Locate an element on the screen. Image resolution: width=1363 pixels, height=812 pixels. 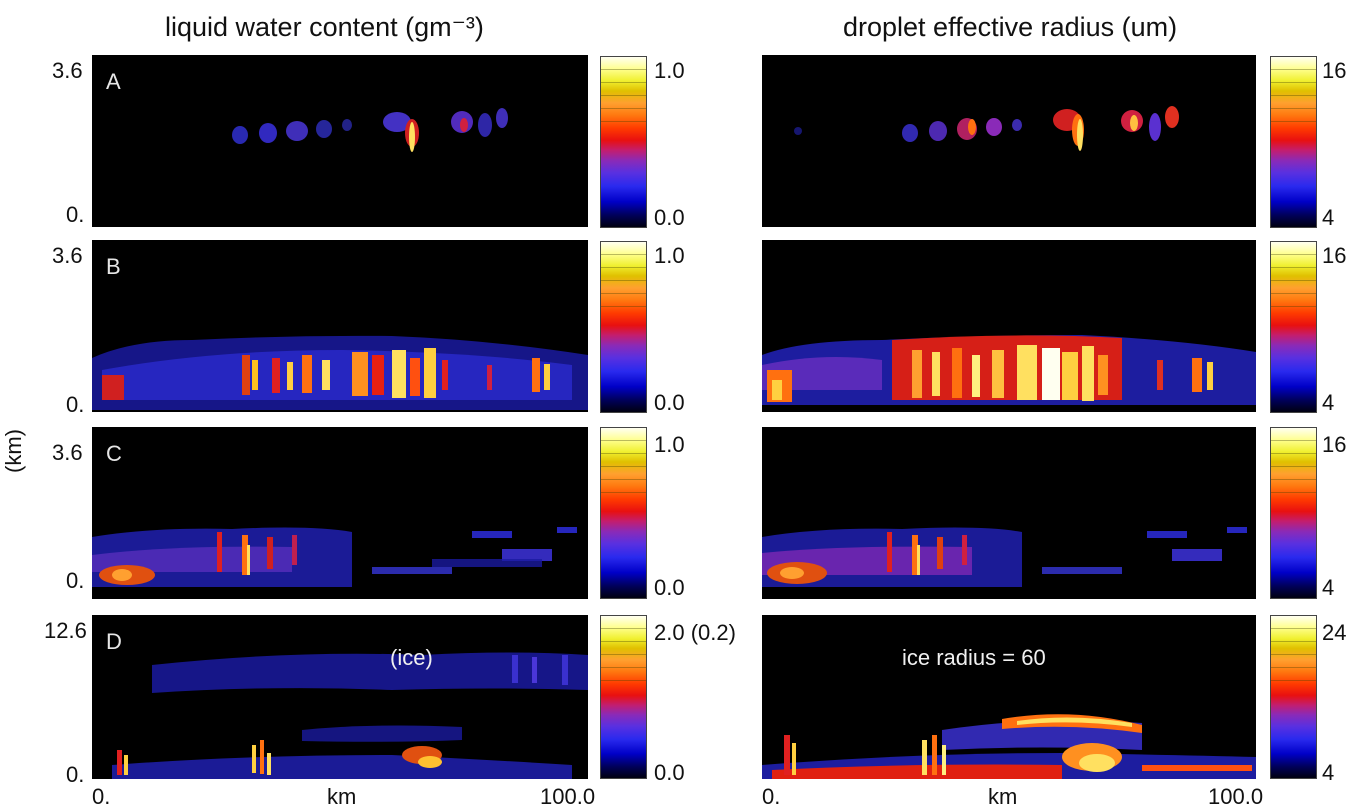
heatmap-a-right is located at coordinates (986, 128).